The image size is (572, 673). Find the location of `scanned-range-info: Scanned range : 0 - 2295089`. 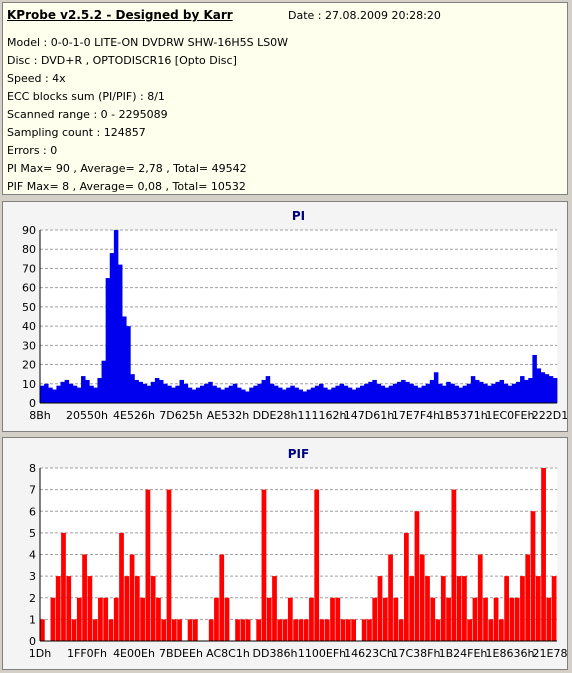

scanned-range-info: Scanned range : 0 - 2295089 is located at coordinates (87, 114).